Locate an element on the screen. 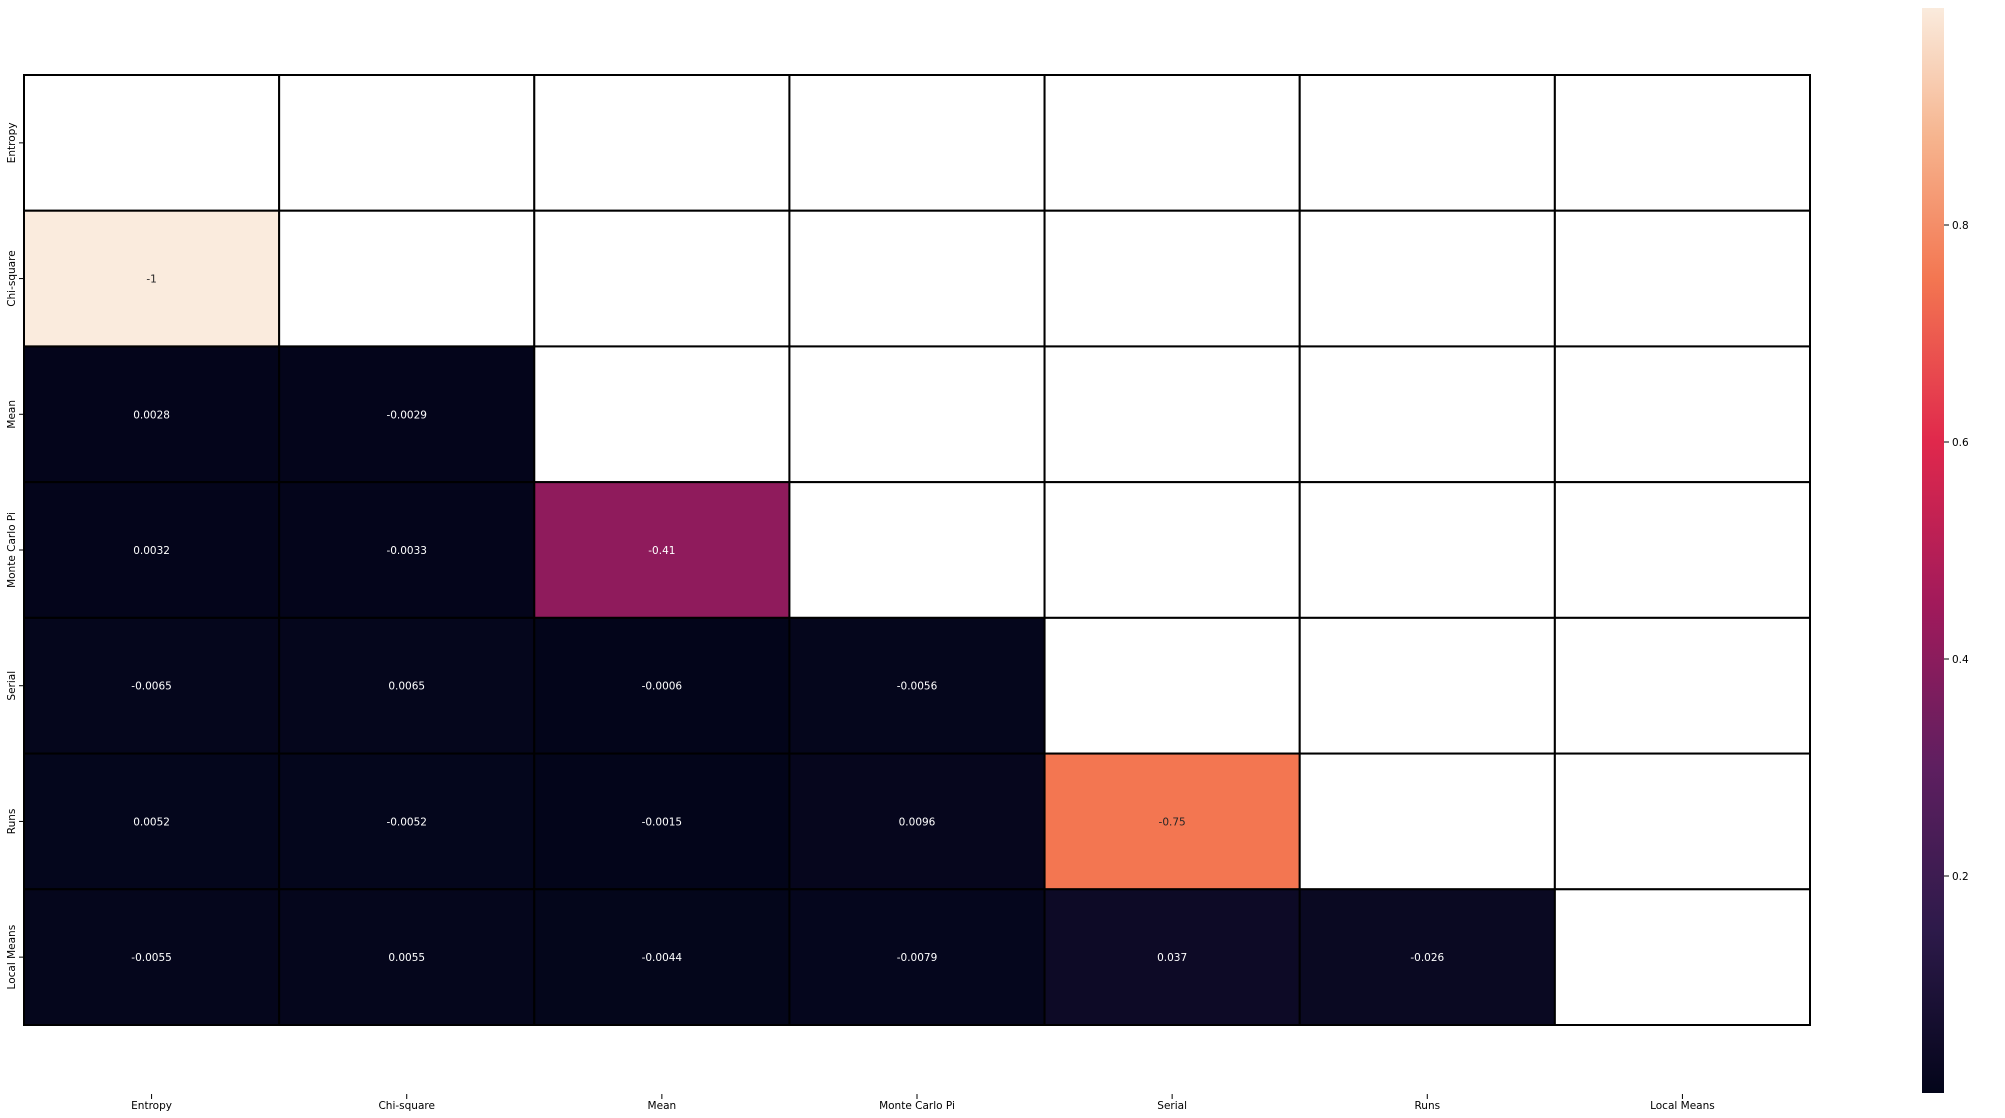  cell-annotation: -0.75 is located at coordinates (1172, 822).